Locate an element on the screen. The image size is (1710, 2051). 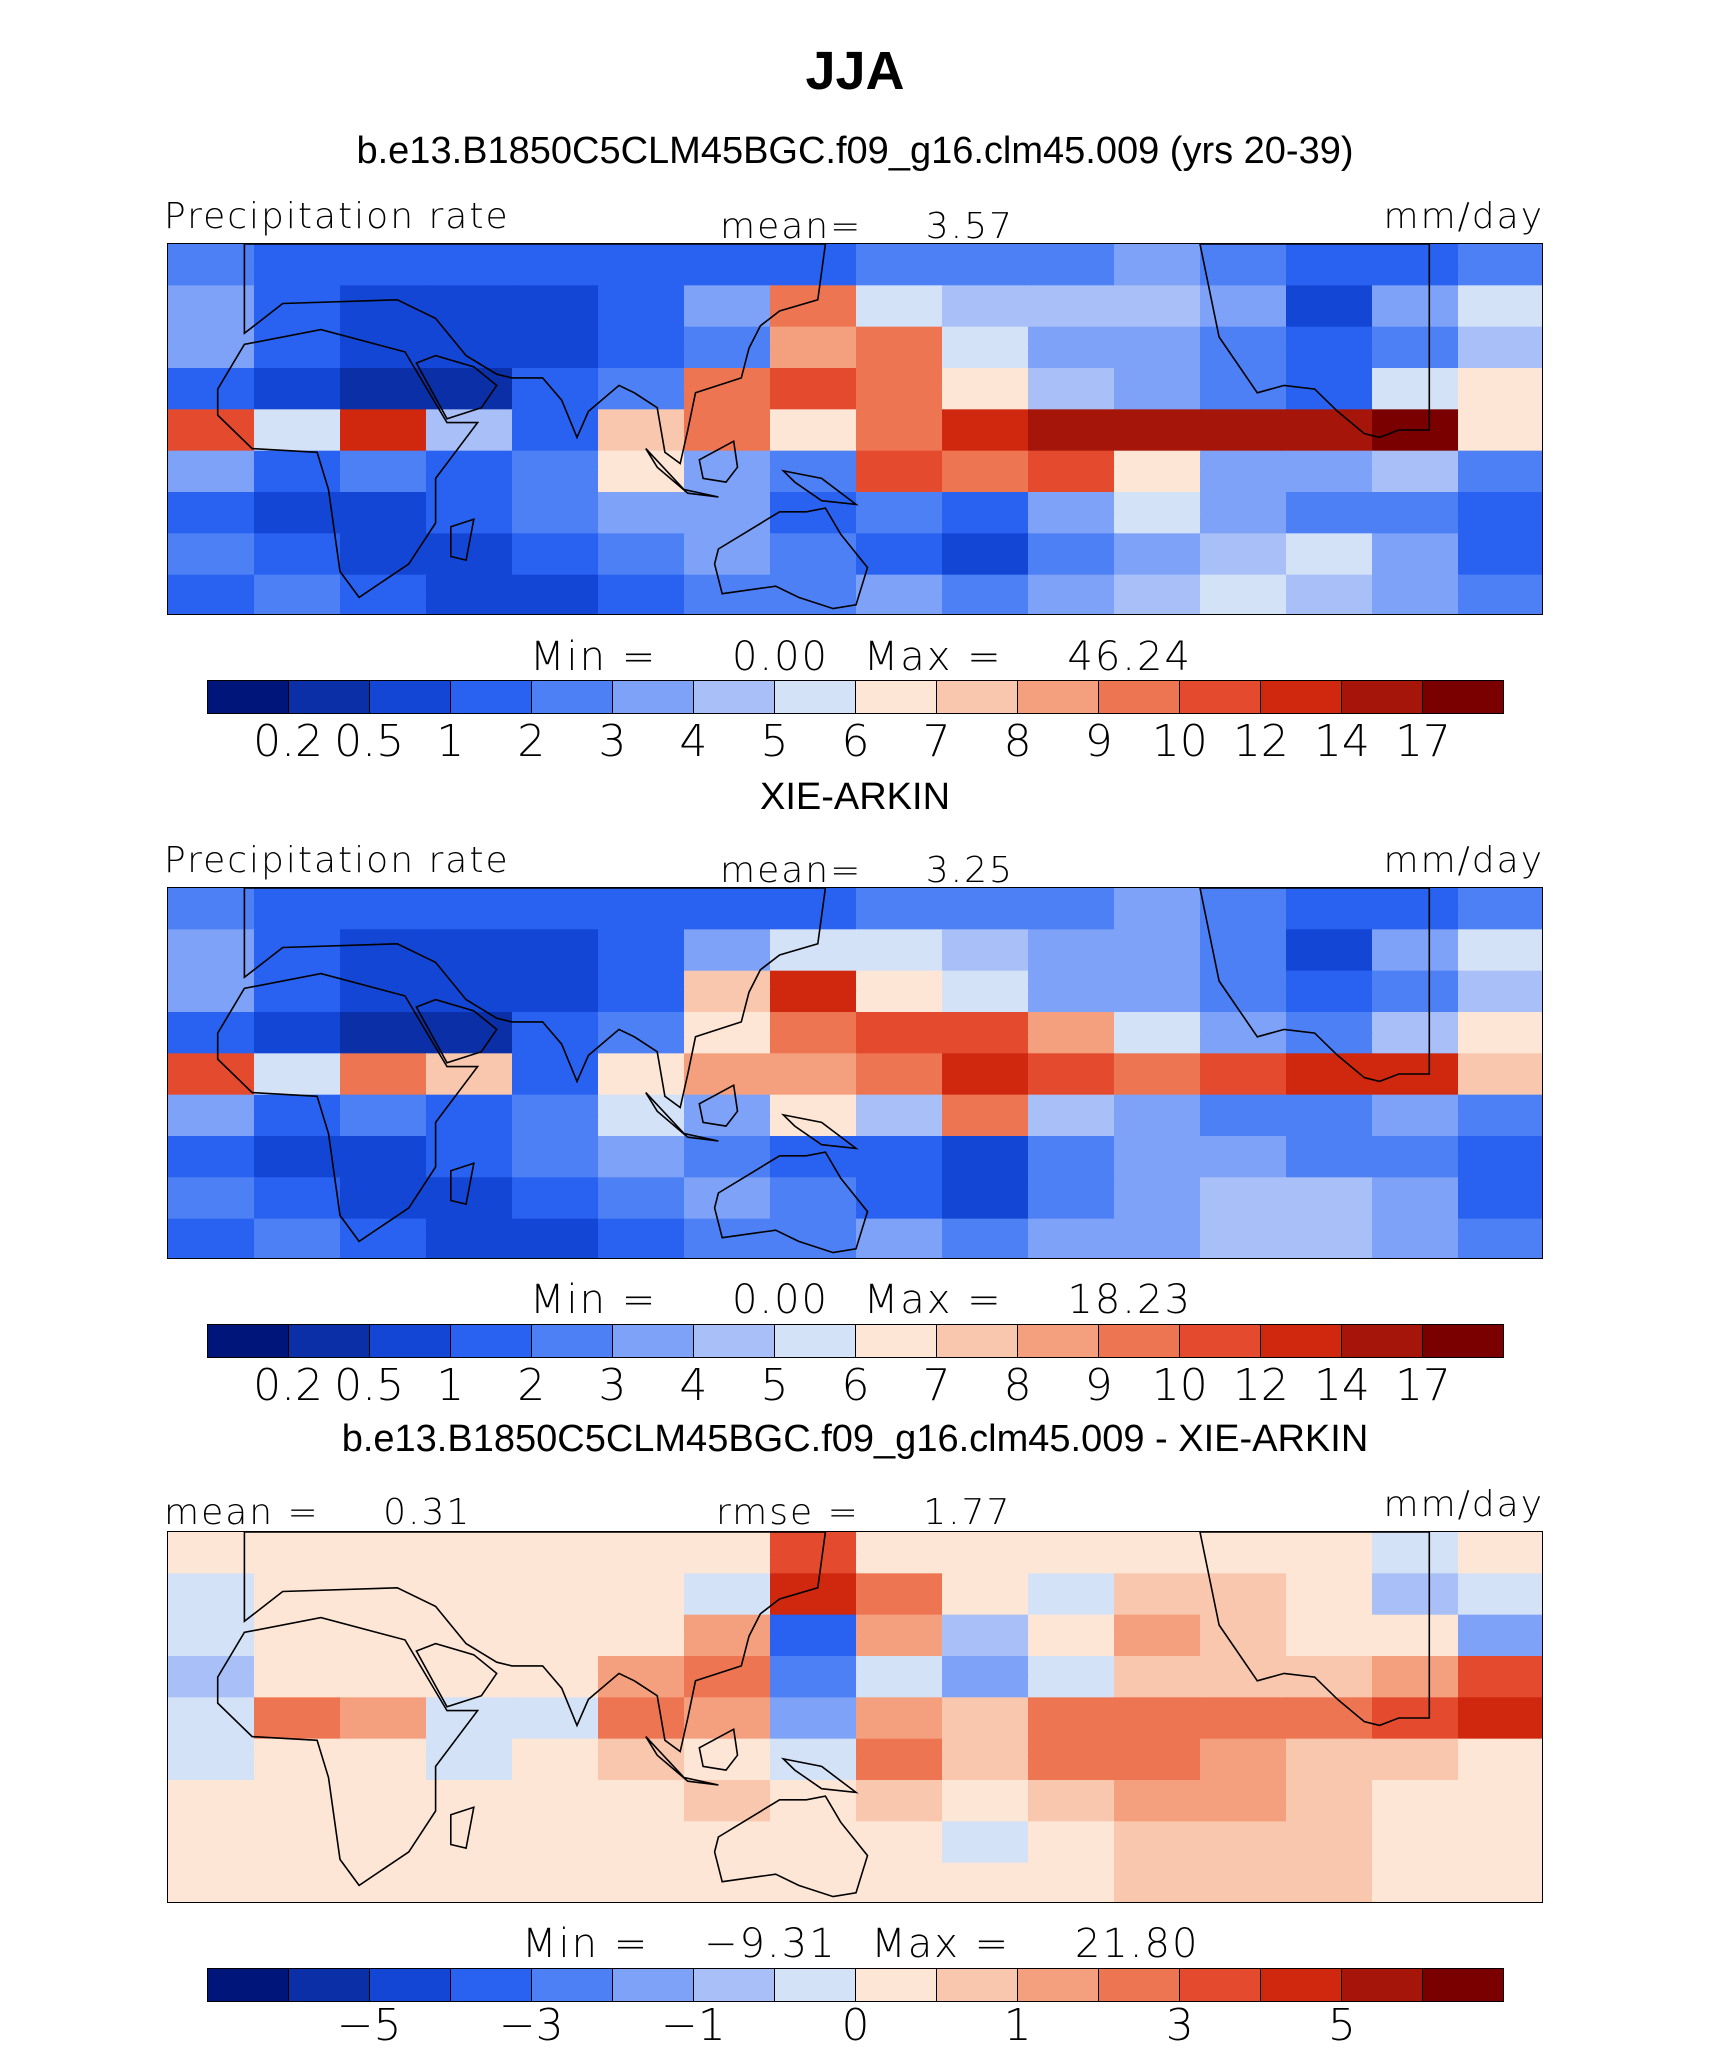
panel-1-mean-label-text: mean= is located at coordinates (791, 226).